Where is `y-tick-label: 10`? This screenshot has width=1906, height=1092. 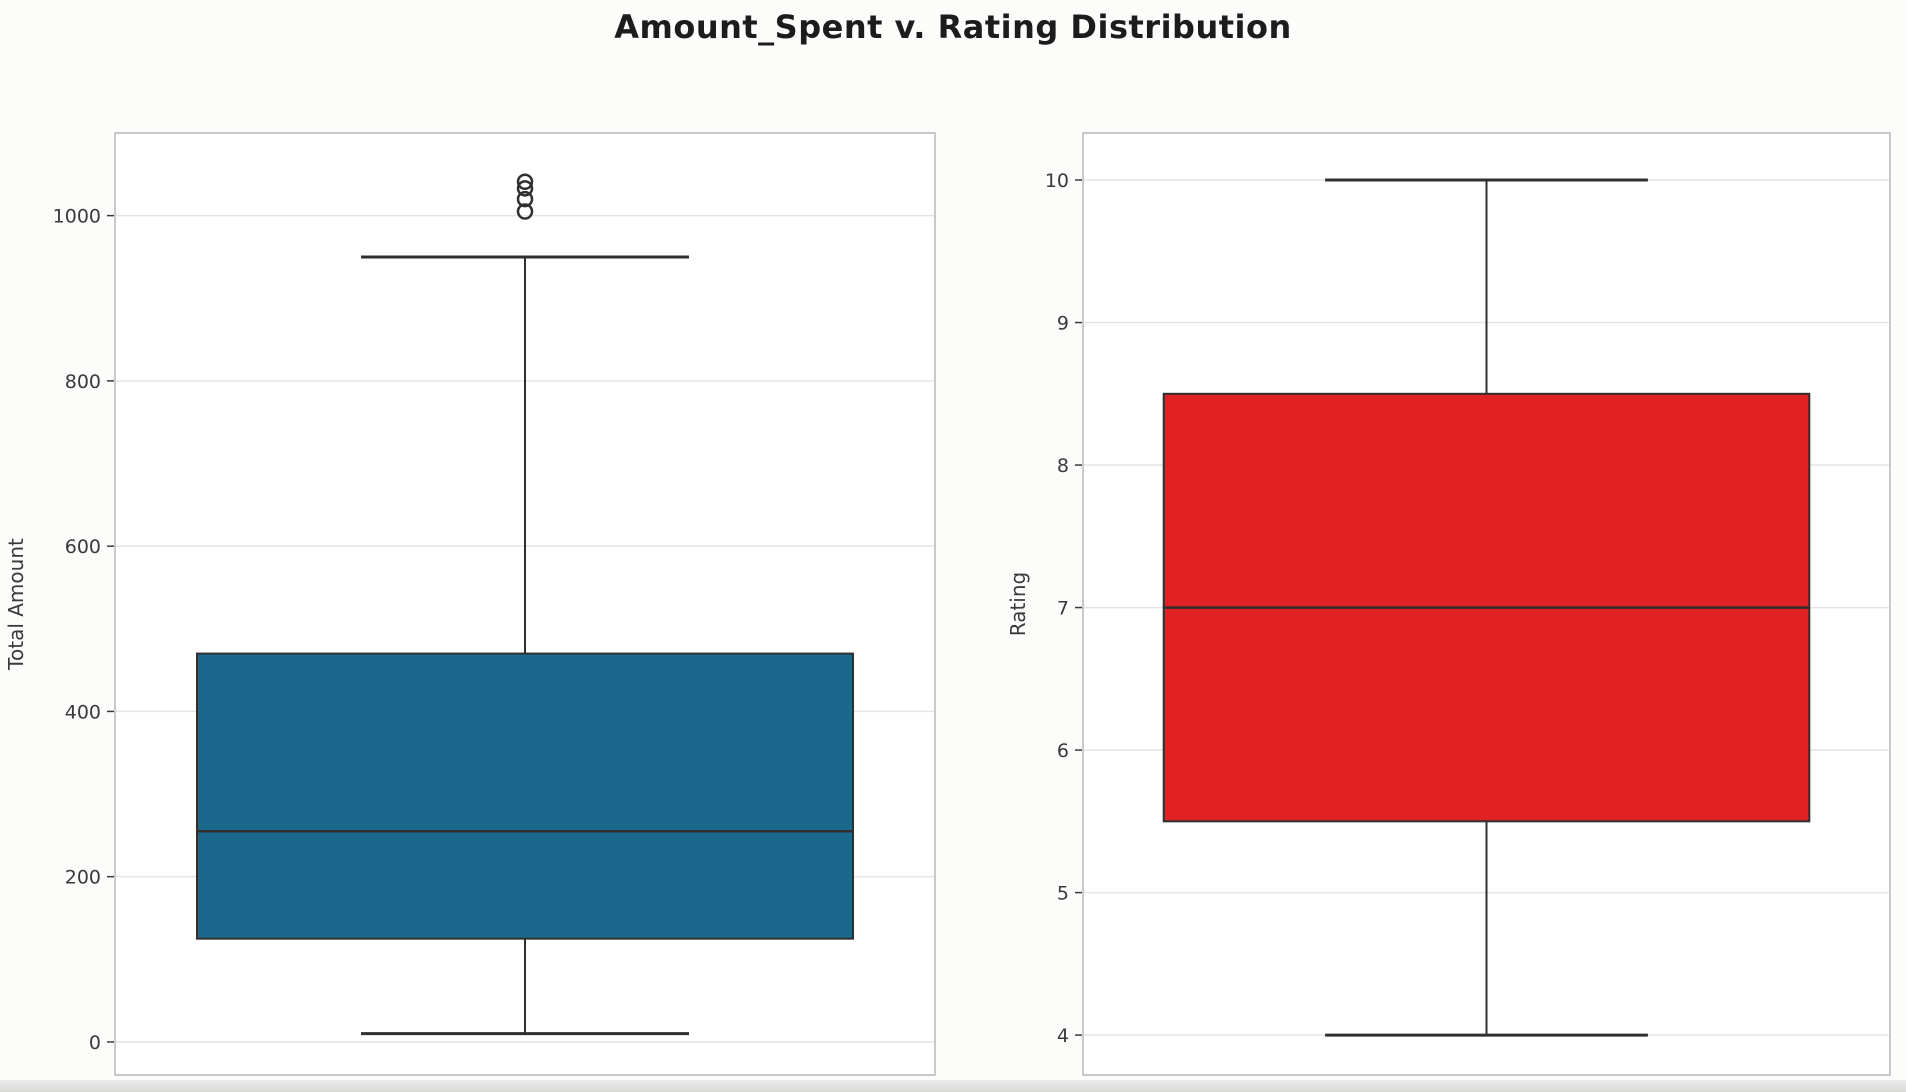
y-tick-label: 10 is located at coordinates (1057, 181).